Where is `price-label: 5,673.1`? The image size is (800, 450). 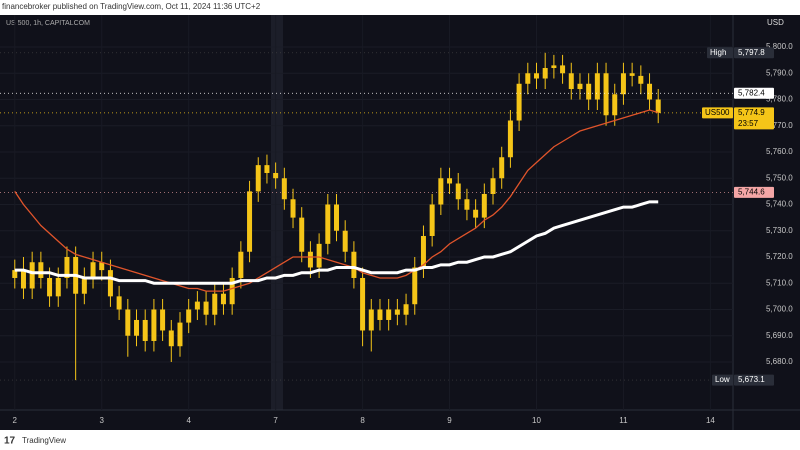 price-label: 5,673.1 is located at coordinates (751, 379).